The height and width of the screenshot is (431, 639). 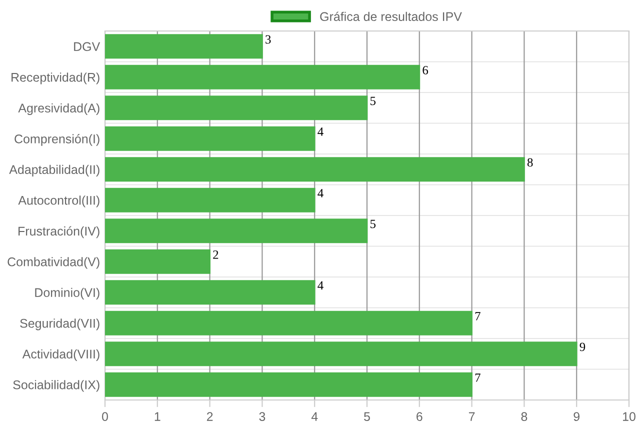 What do you see at coordinates (391, 17) in the screenshot?
I see `legend-label: Gráfica de resultados IPV` at bounding box center [391, 17].